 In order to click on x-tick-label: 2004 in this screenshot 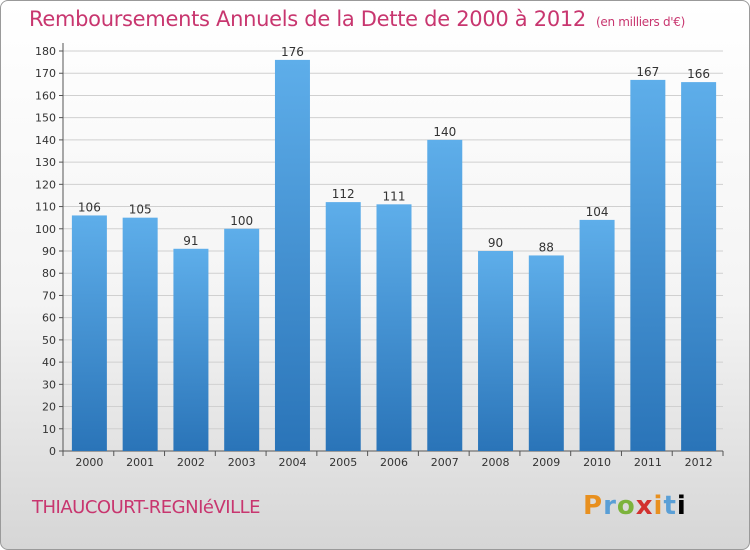, I will do `click(292, 462)`.